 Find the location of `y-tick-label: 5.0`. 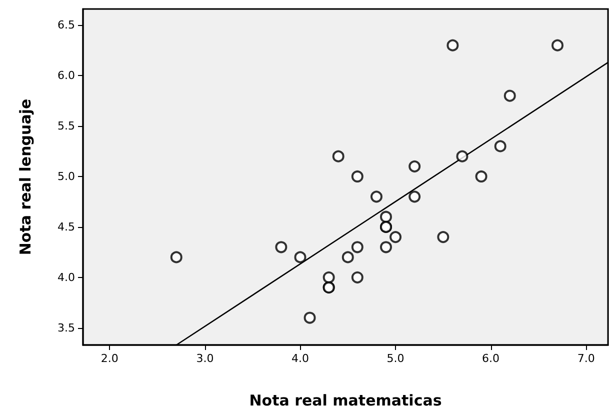

y-tick-label: 5.0 is located at coordinates (66, 176).